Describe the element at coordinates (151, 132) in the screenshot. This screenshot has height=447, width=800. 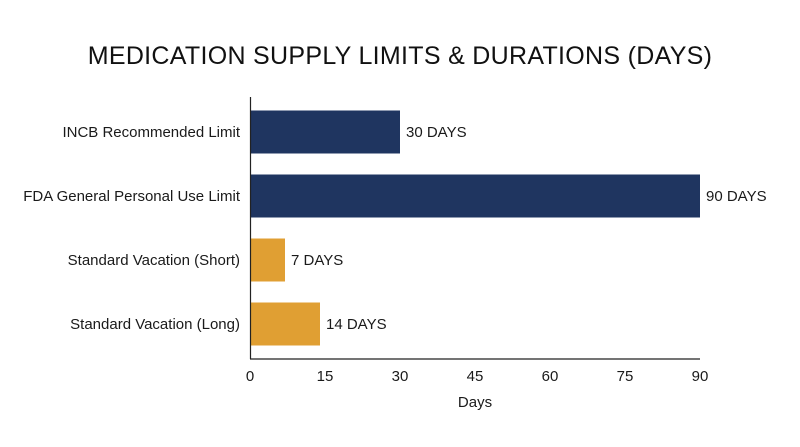
I see `category-label: INCB Recommended Limit` at that location.